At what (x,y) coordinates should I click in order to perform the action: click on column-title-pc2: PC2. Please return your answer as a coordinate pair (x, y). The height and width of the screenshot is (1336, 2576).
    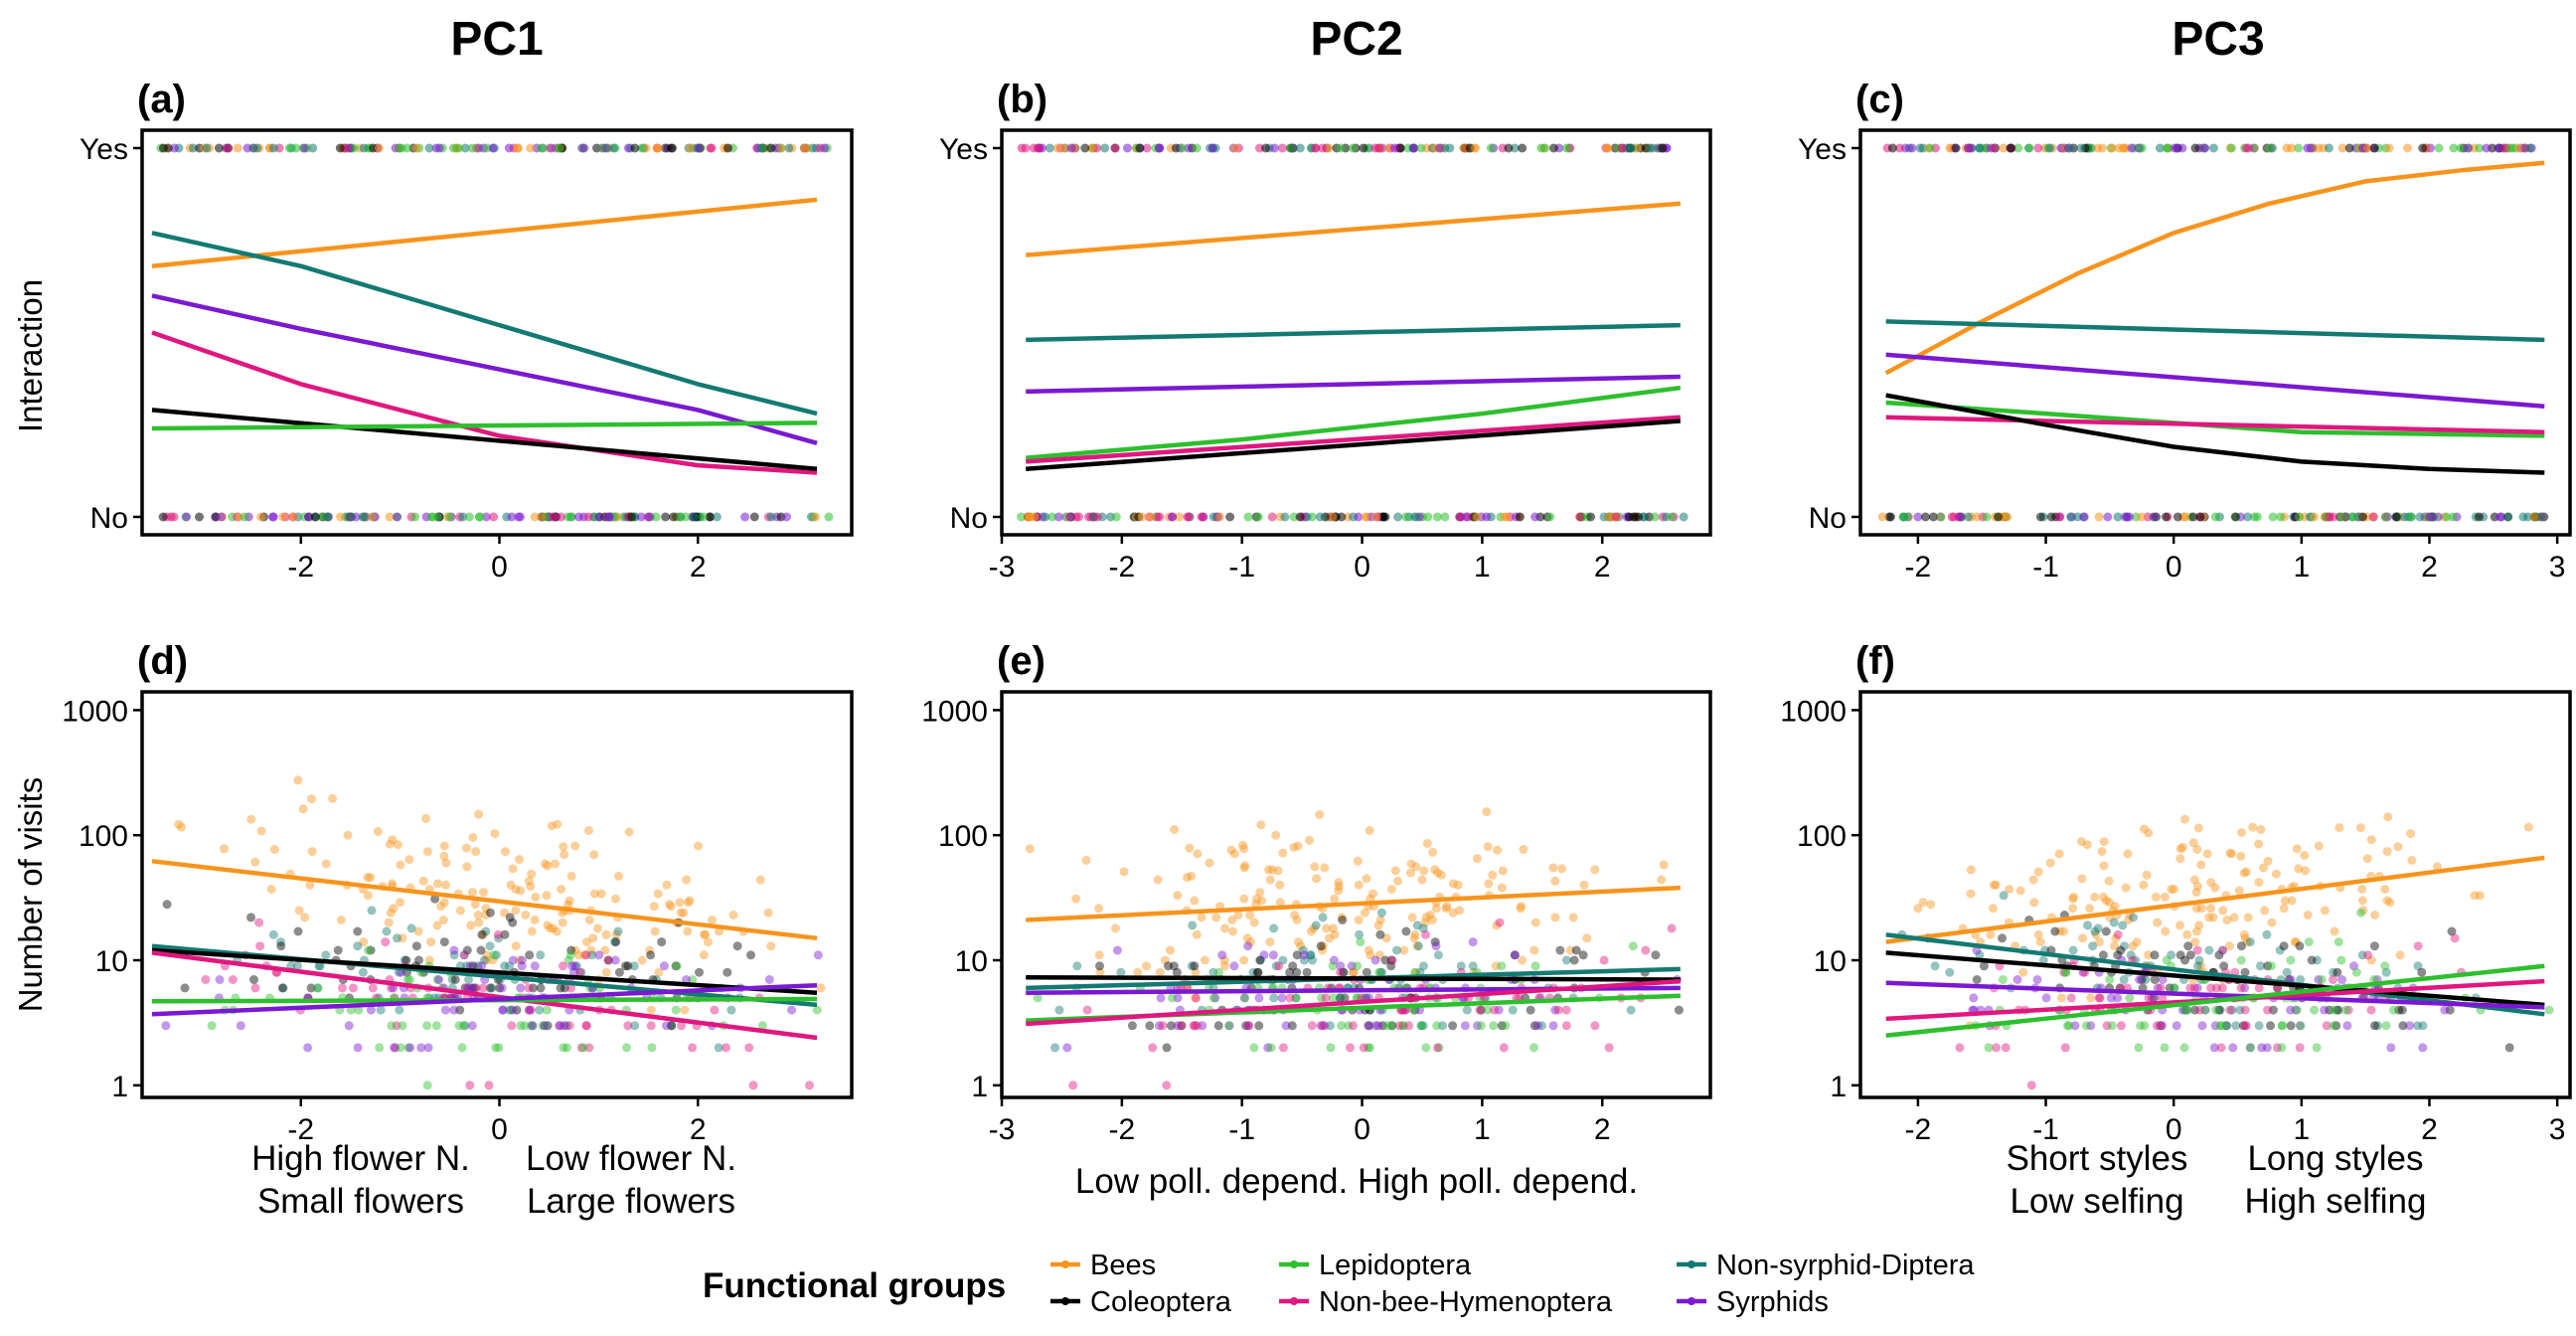
    Looking at the image, I should click on (1356, 39).